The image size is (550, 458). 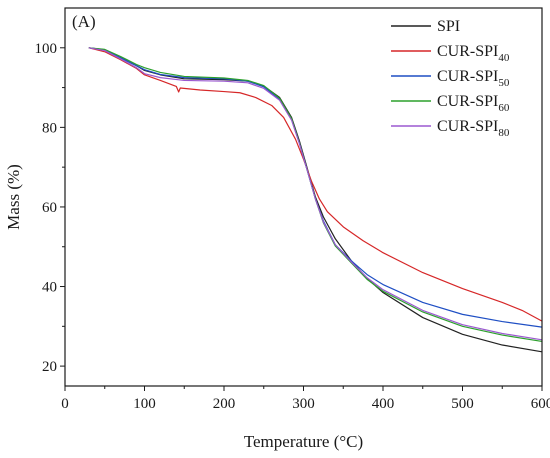 What do you see at coordinates (473, 128) in the screenshot?
I see `legend-label: CUR-SPI80` at bounding box center [473, 128].